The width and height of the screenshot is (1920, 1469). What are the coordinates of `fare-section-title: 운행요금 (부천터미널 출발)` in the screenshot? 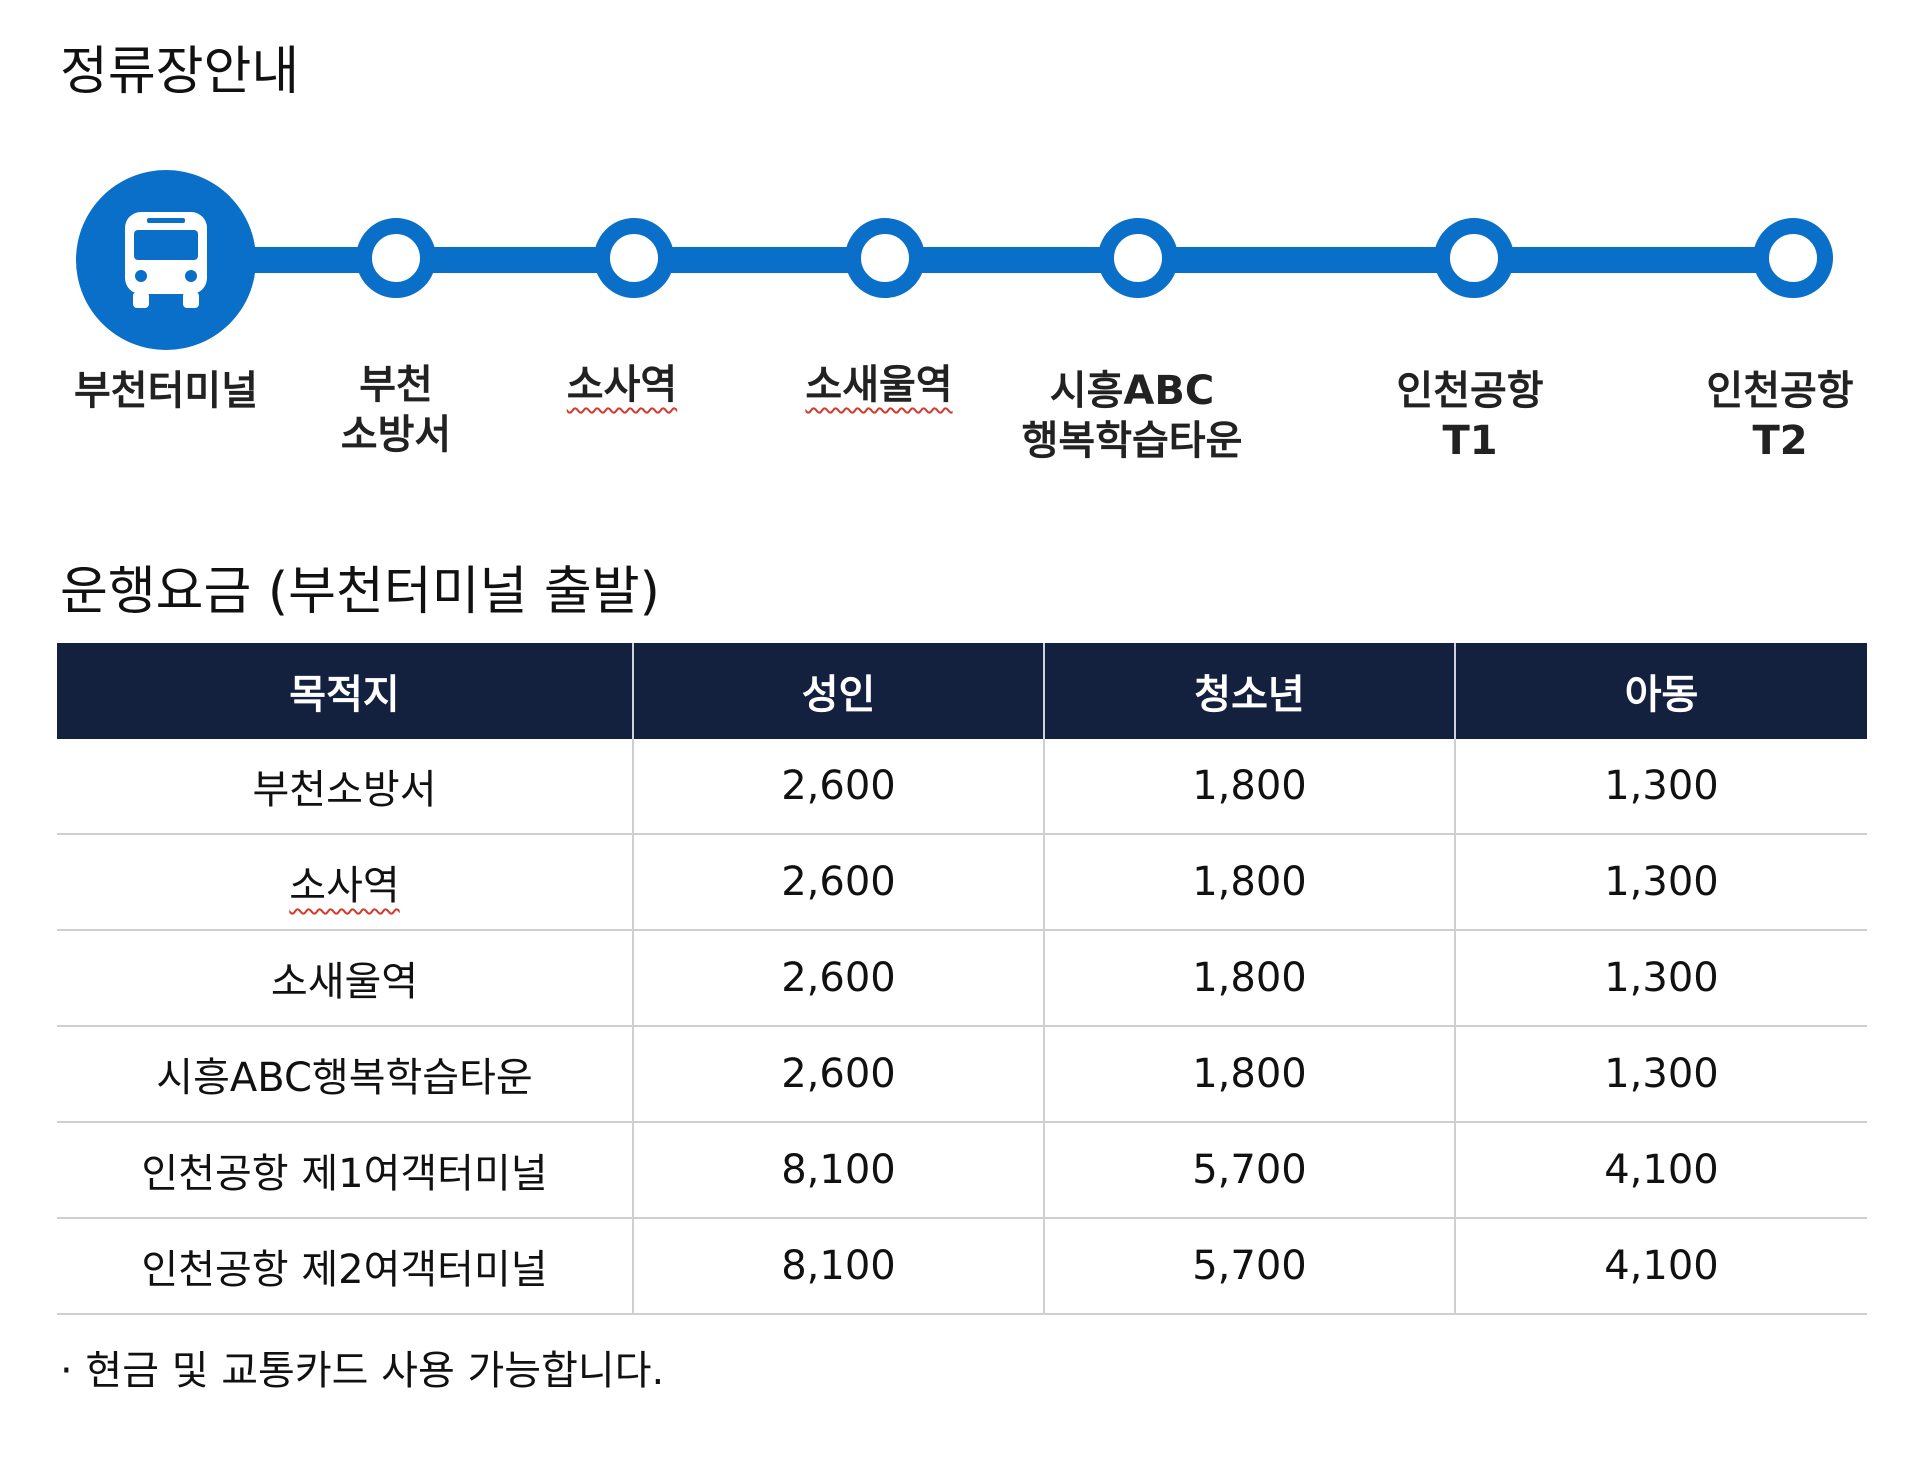 It's located at (360, 592).